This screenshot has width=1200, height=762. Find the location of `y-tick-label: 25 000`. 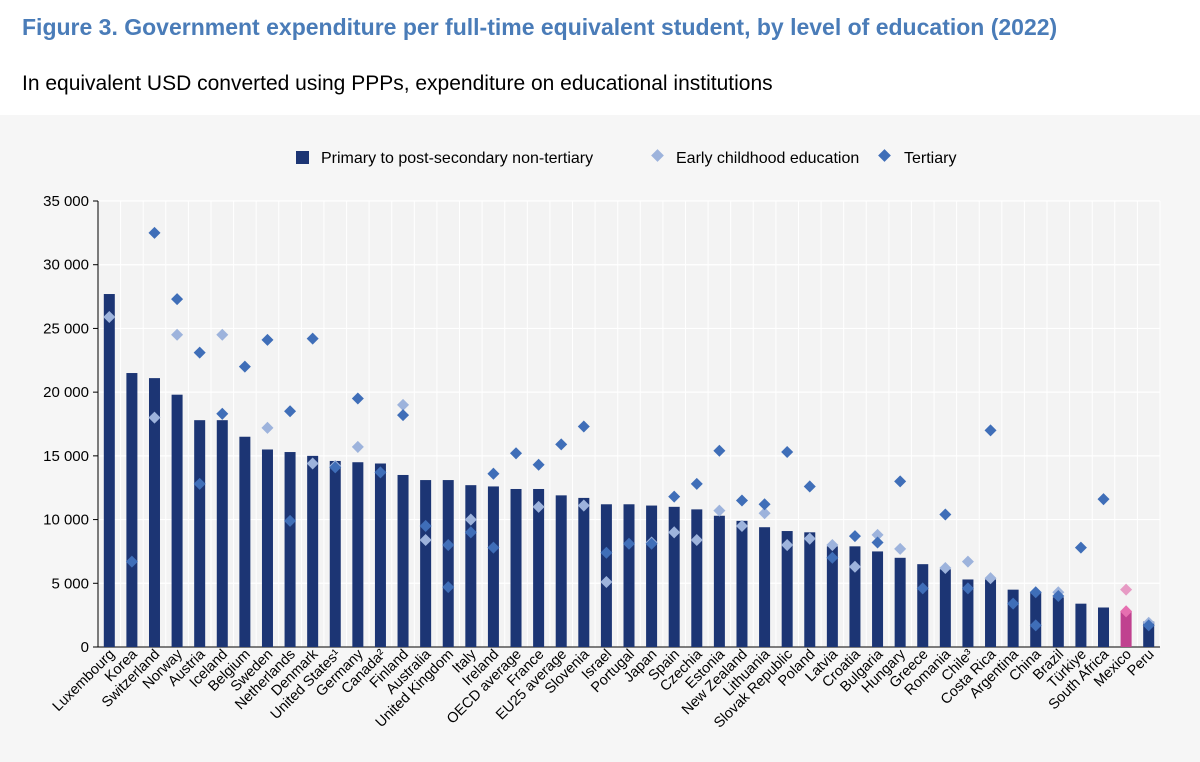

y-tick-label: 25 000 is located at coordinates (66, 328).